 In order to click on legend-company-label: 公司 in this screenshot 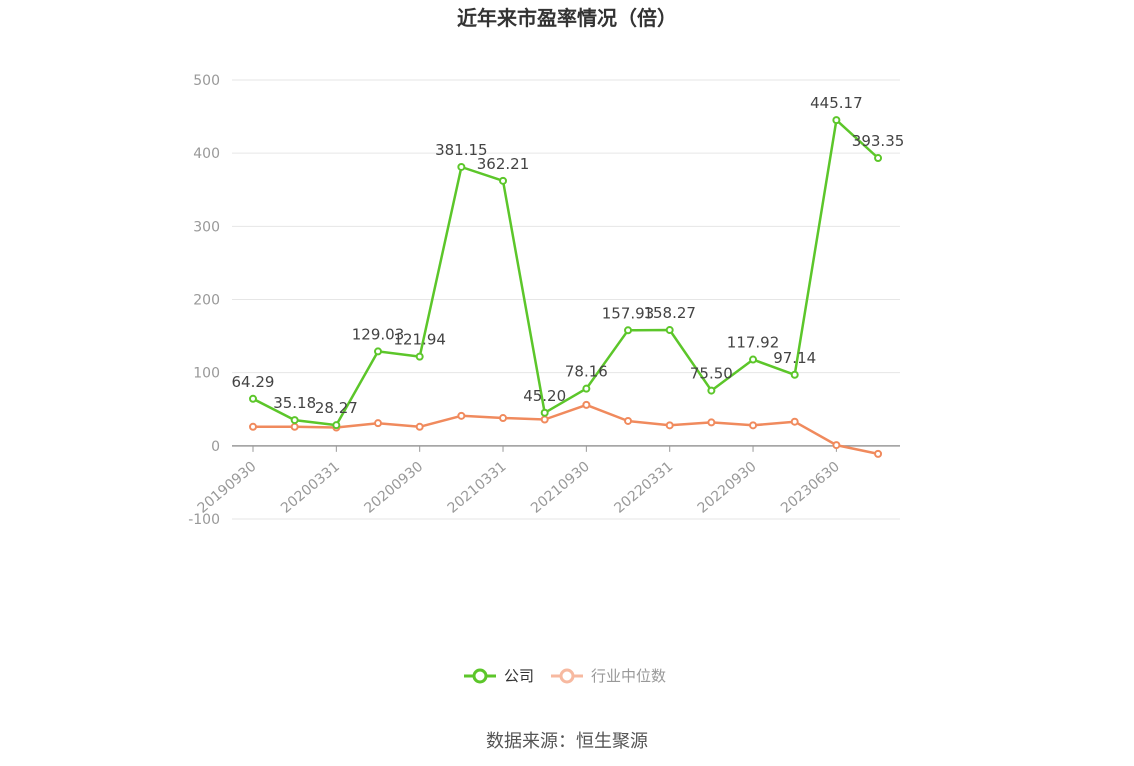, I will do `click(519, 676)`.